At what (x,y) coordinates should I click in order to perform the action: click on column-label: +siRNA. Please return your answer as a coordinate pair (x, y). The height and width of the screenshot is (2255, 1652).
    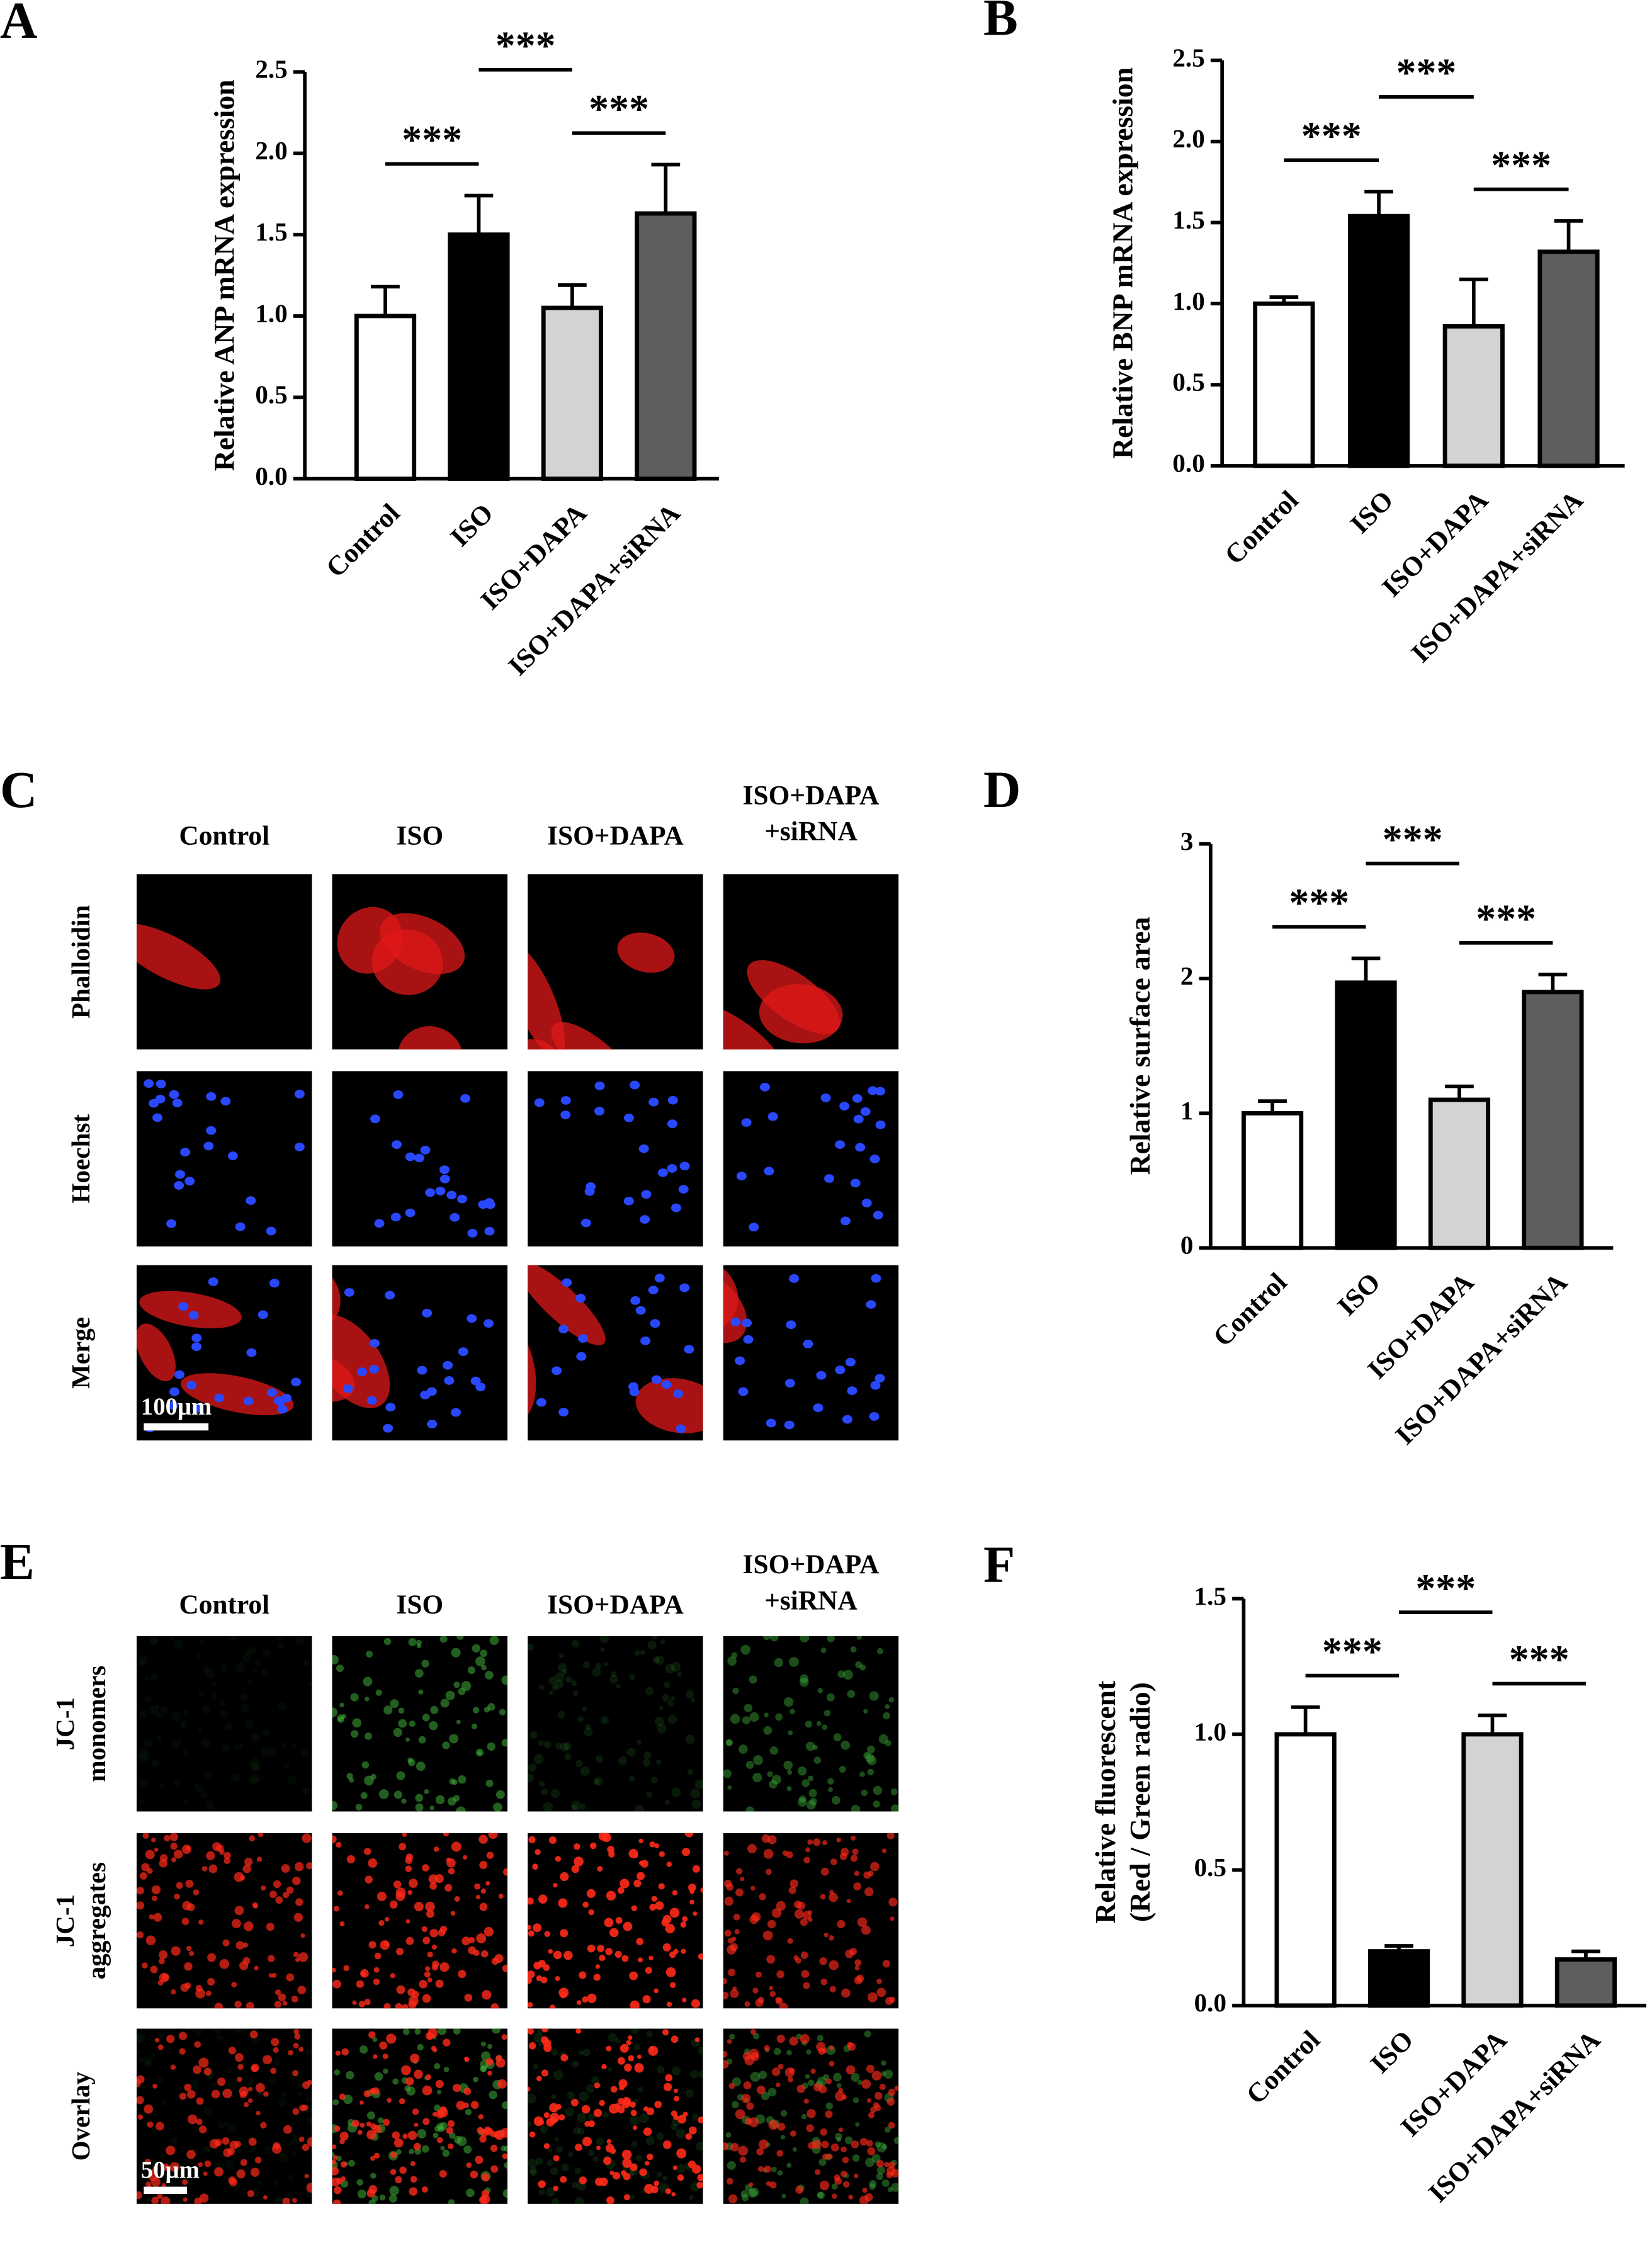
    Looking at the image, I should click on (810, 1600).